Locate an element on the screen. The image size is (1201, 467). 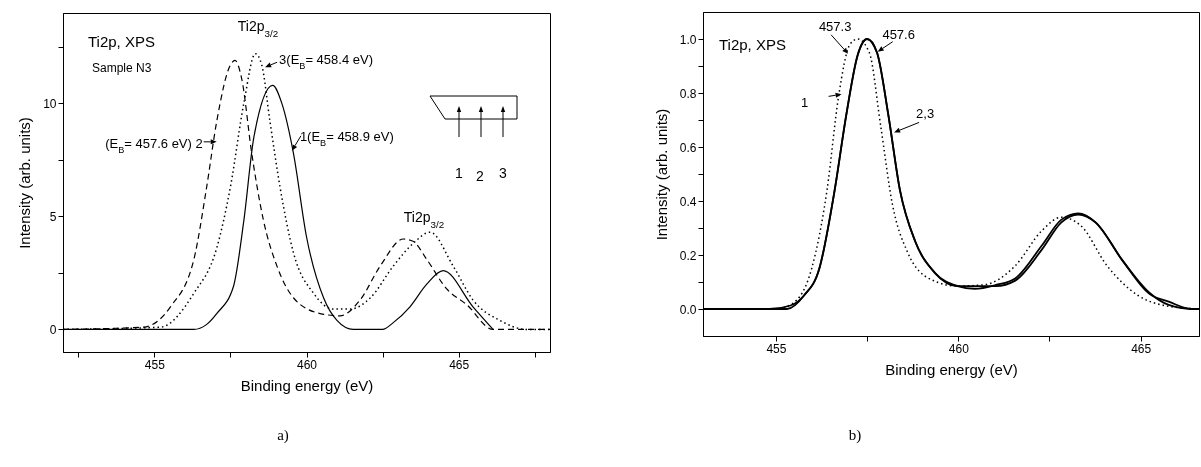
y-tick-label: 0.8 is located at coordinates (688, 93).